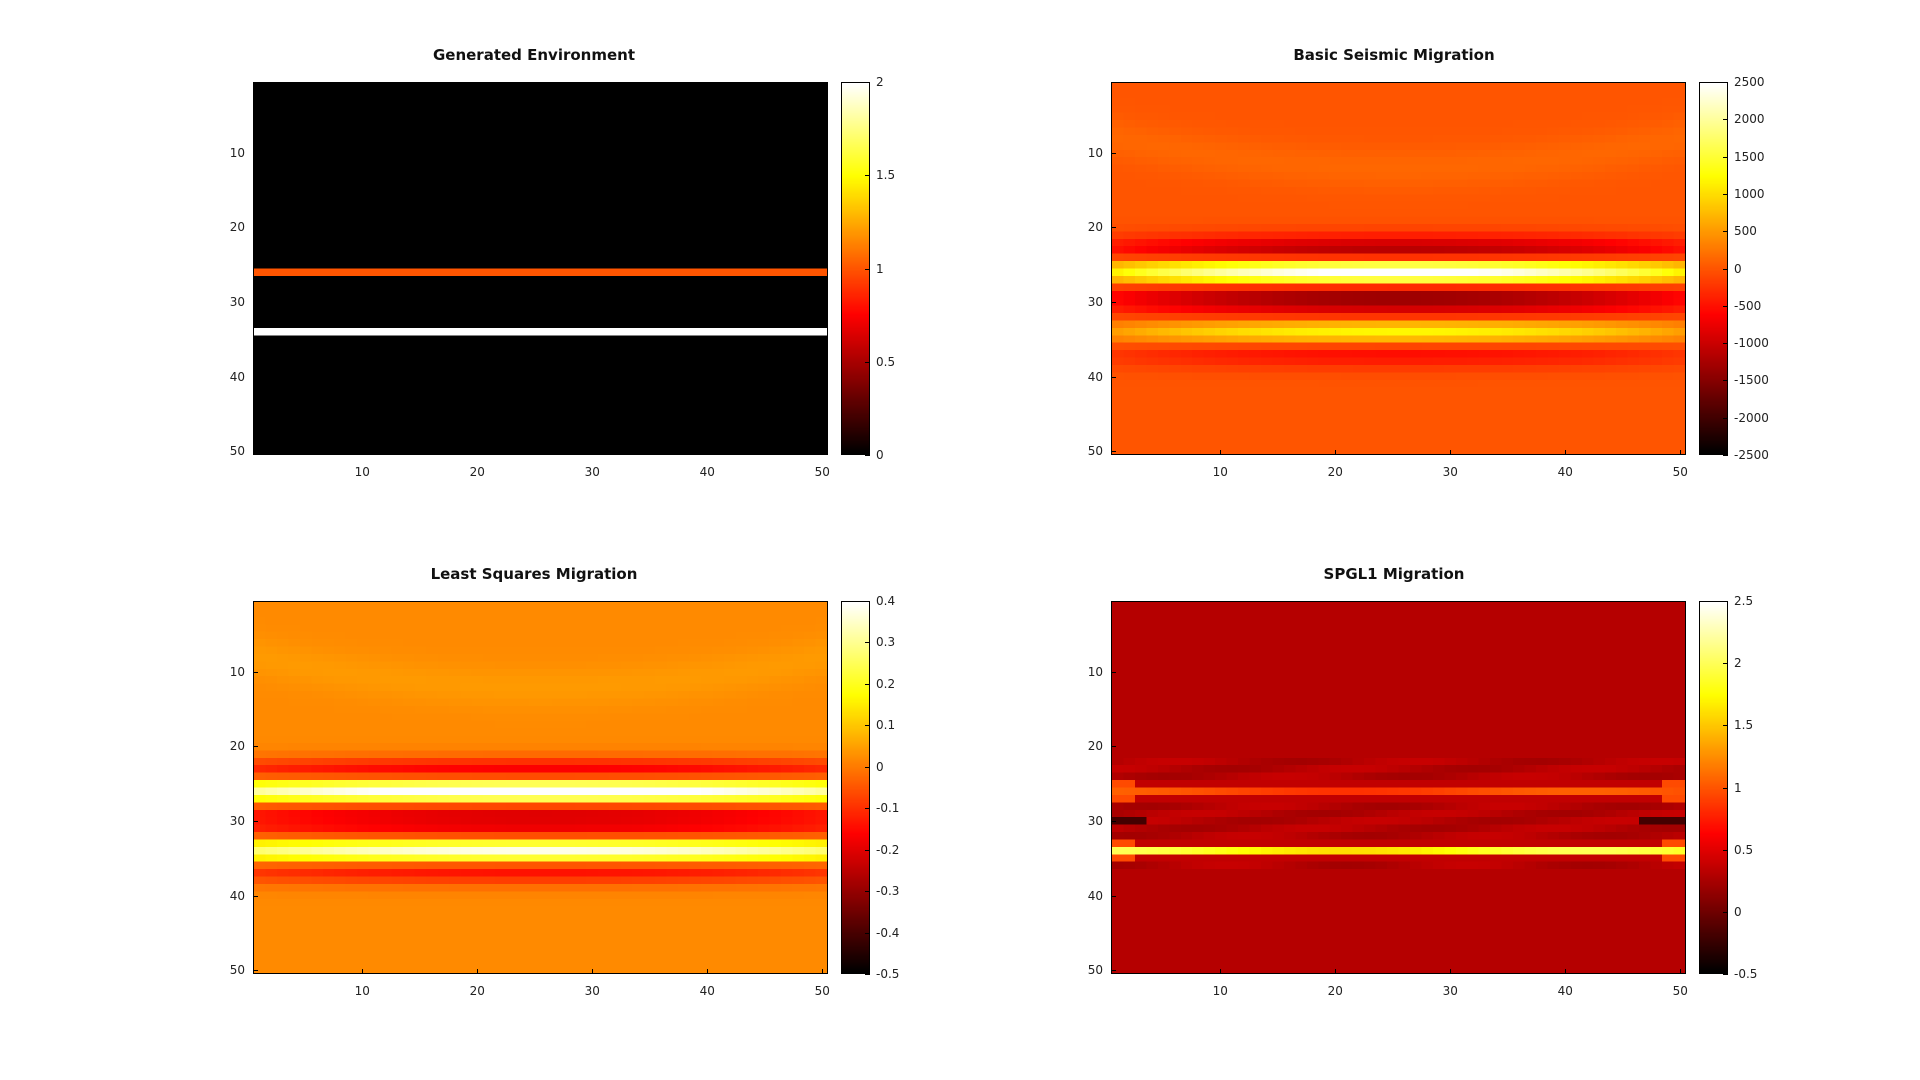  Describe the element at coordinates (888, 891) in the screenshot. I see `colorbar-tick-label: -0.3` at that location.